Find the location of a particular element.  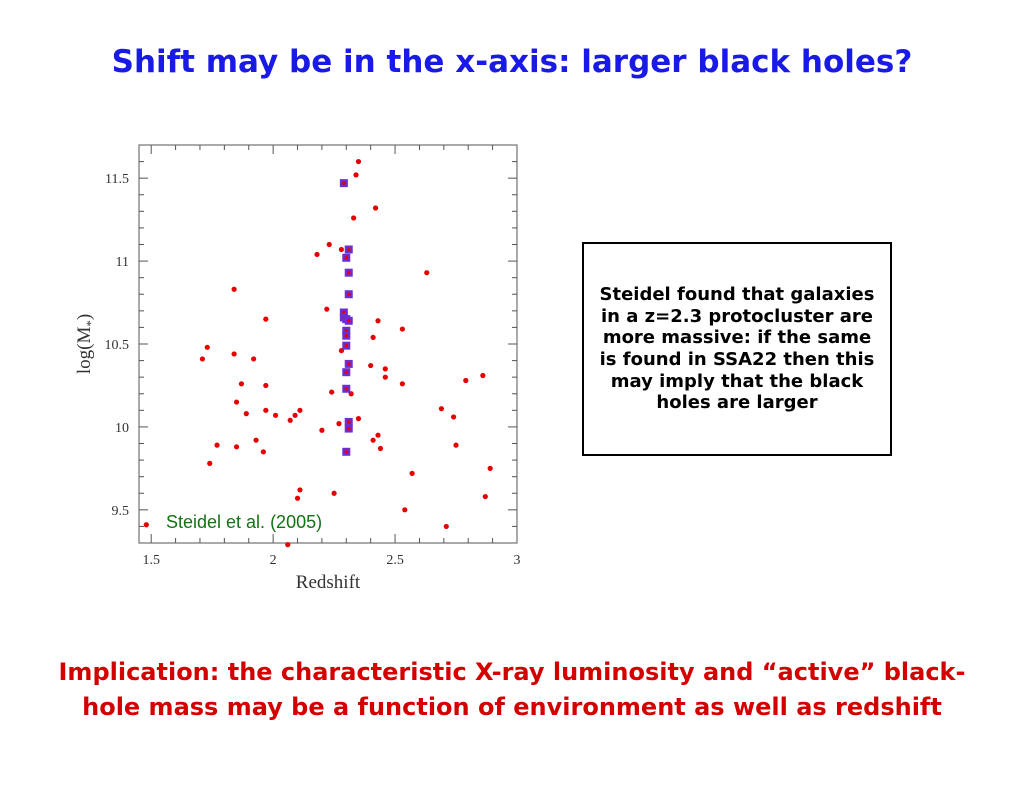

x-axis-label: Redshift is located at coordinates (328, 582).